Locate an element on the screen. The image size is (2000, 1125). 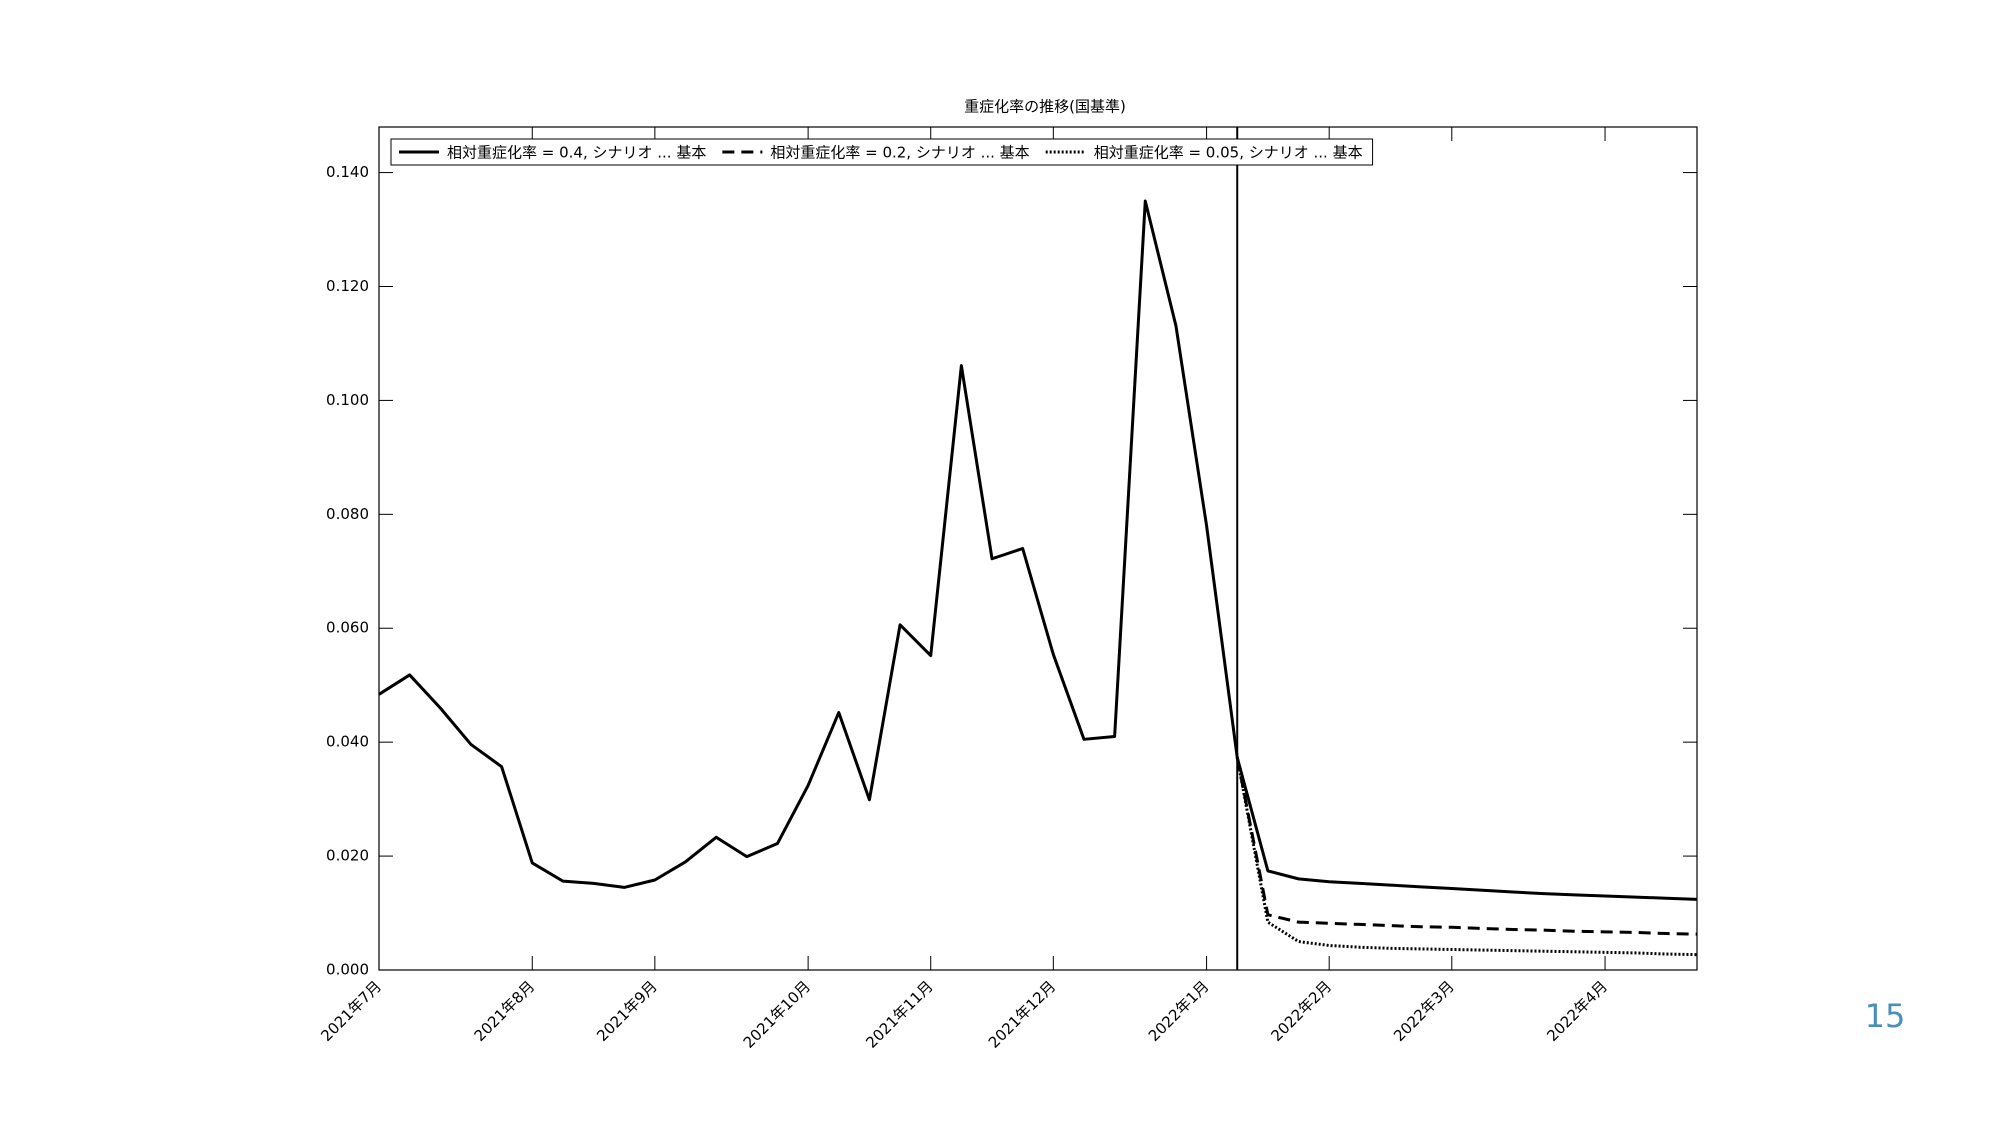
y-tick-label: 0.140 is located at coordinates (347, 172).